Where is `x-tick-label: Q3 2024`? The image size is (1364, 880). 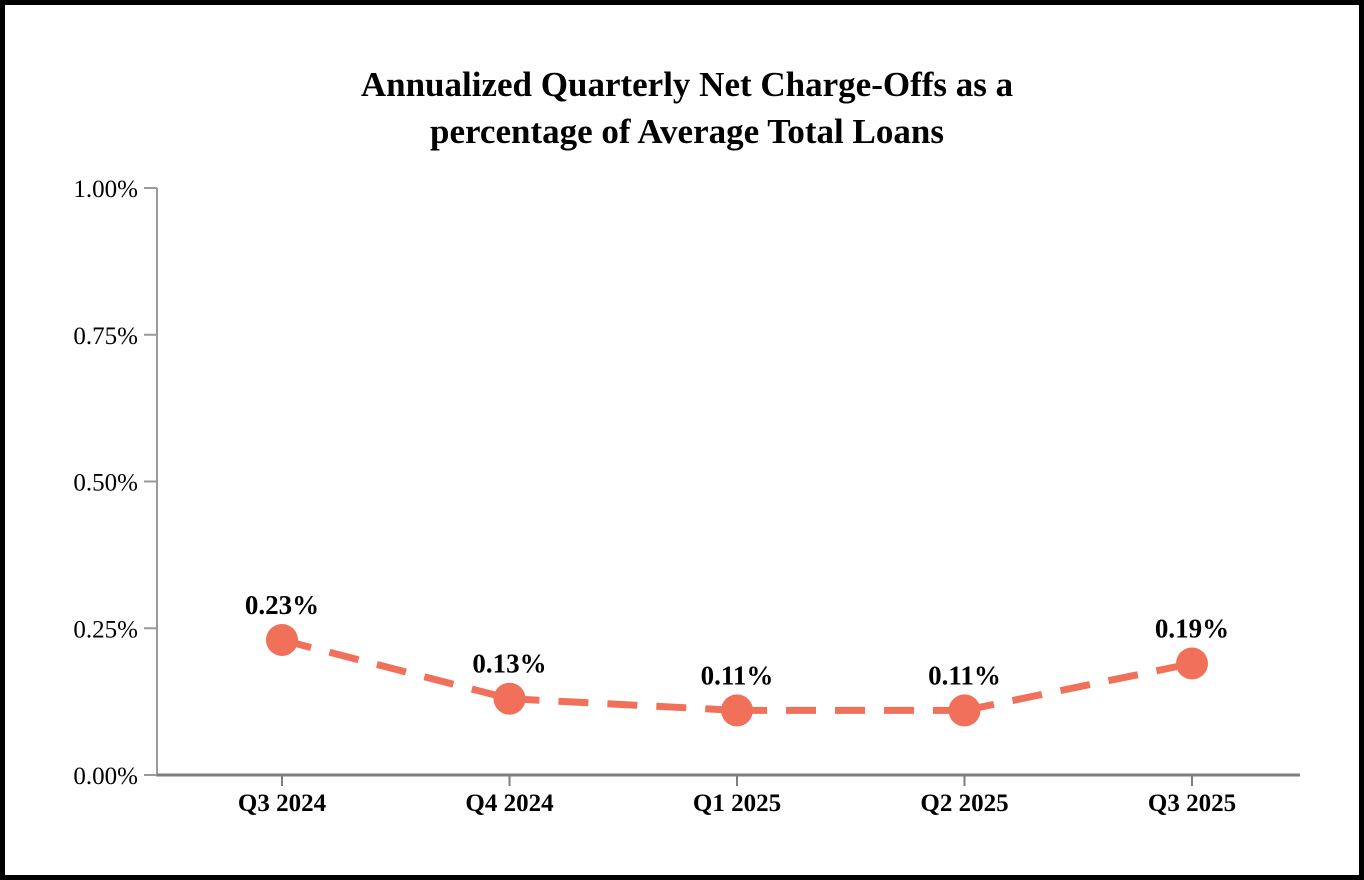
x-tick-label: Q3 2024 is located at coordinates (282, 803).